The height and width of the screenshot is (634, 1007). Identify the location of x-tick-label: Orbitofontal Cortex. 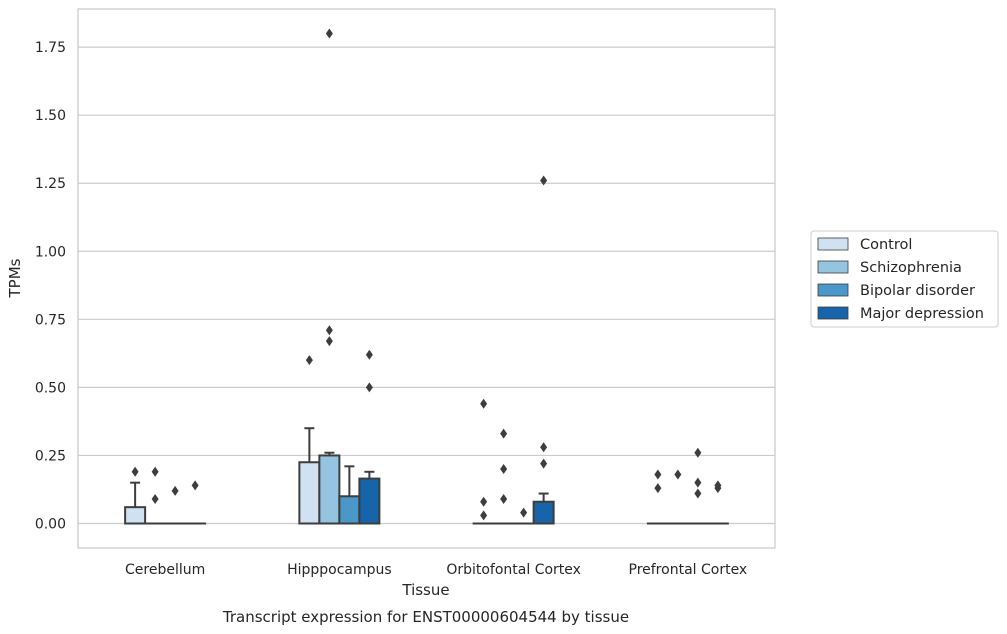
(513, 570).